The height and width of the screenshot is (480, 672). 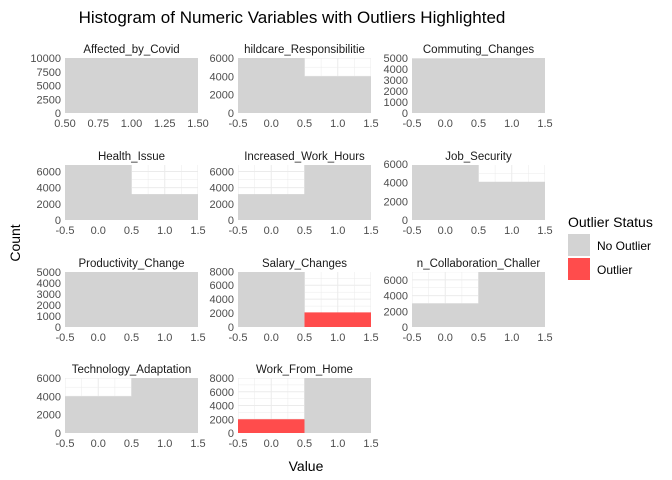 What do you see at coordinates (131, 264) in the screenshot?
I see `facet-strip-label: Productivity_Change` at bounding box center [131, 264].